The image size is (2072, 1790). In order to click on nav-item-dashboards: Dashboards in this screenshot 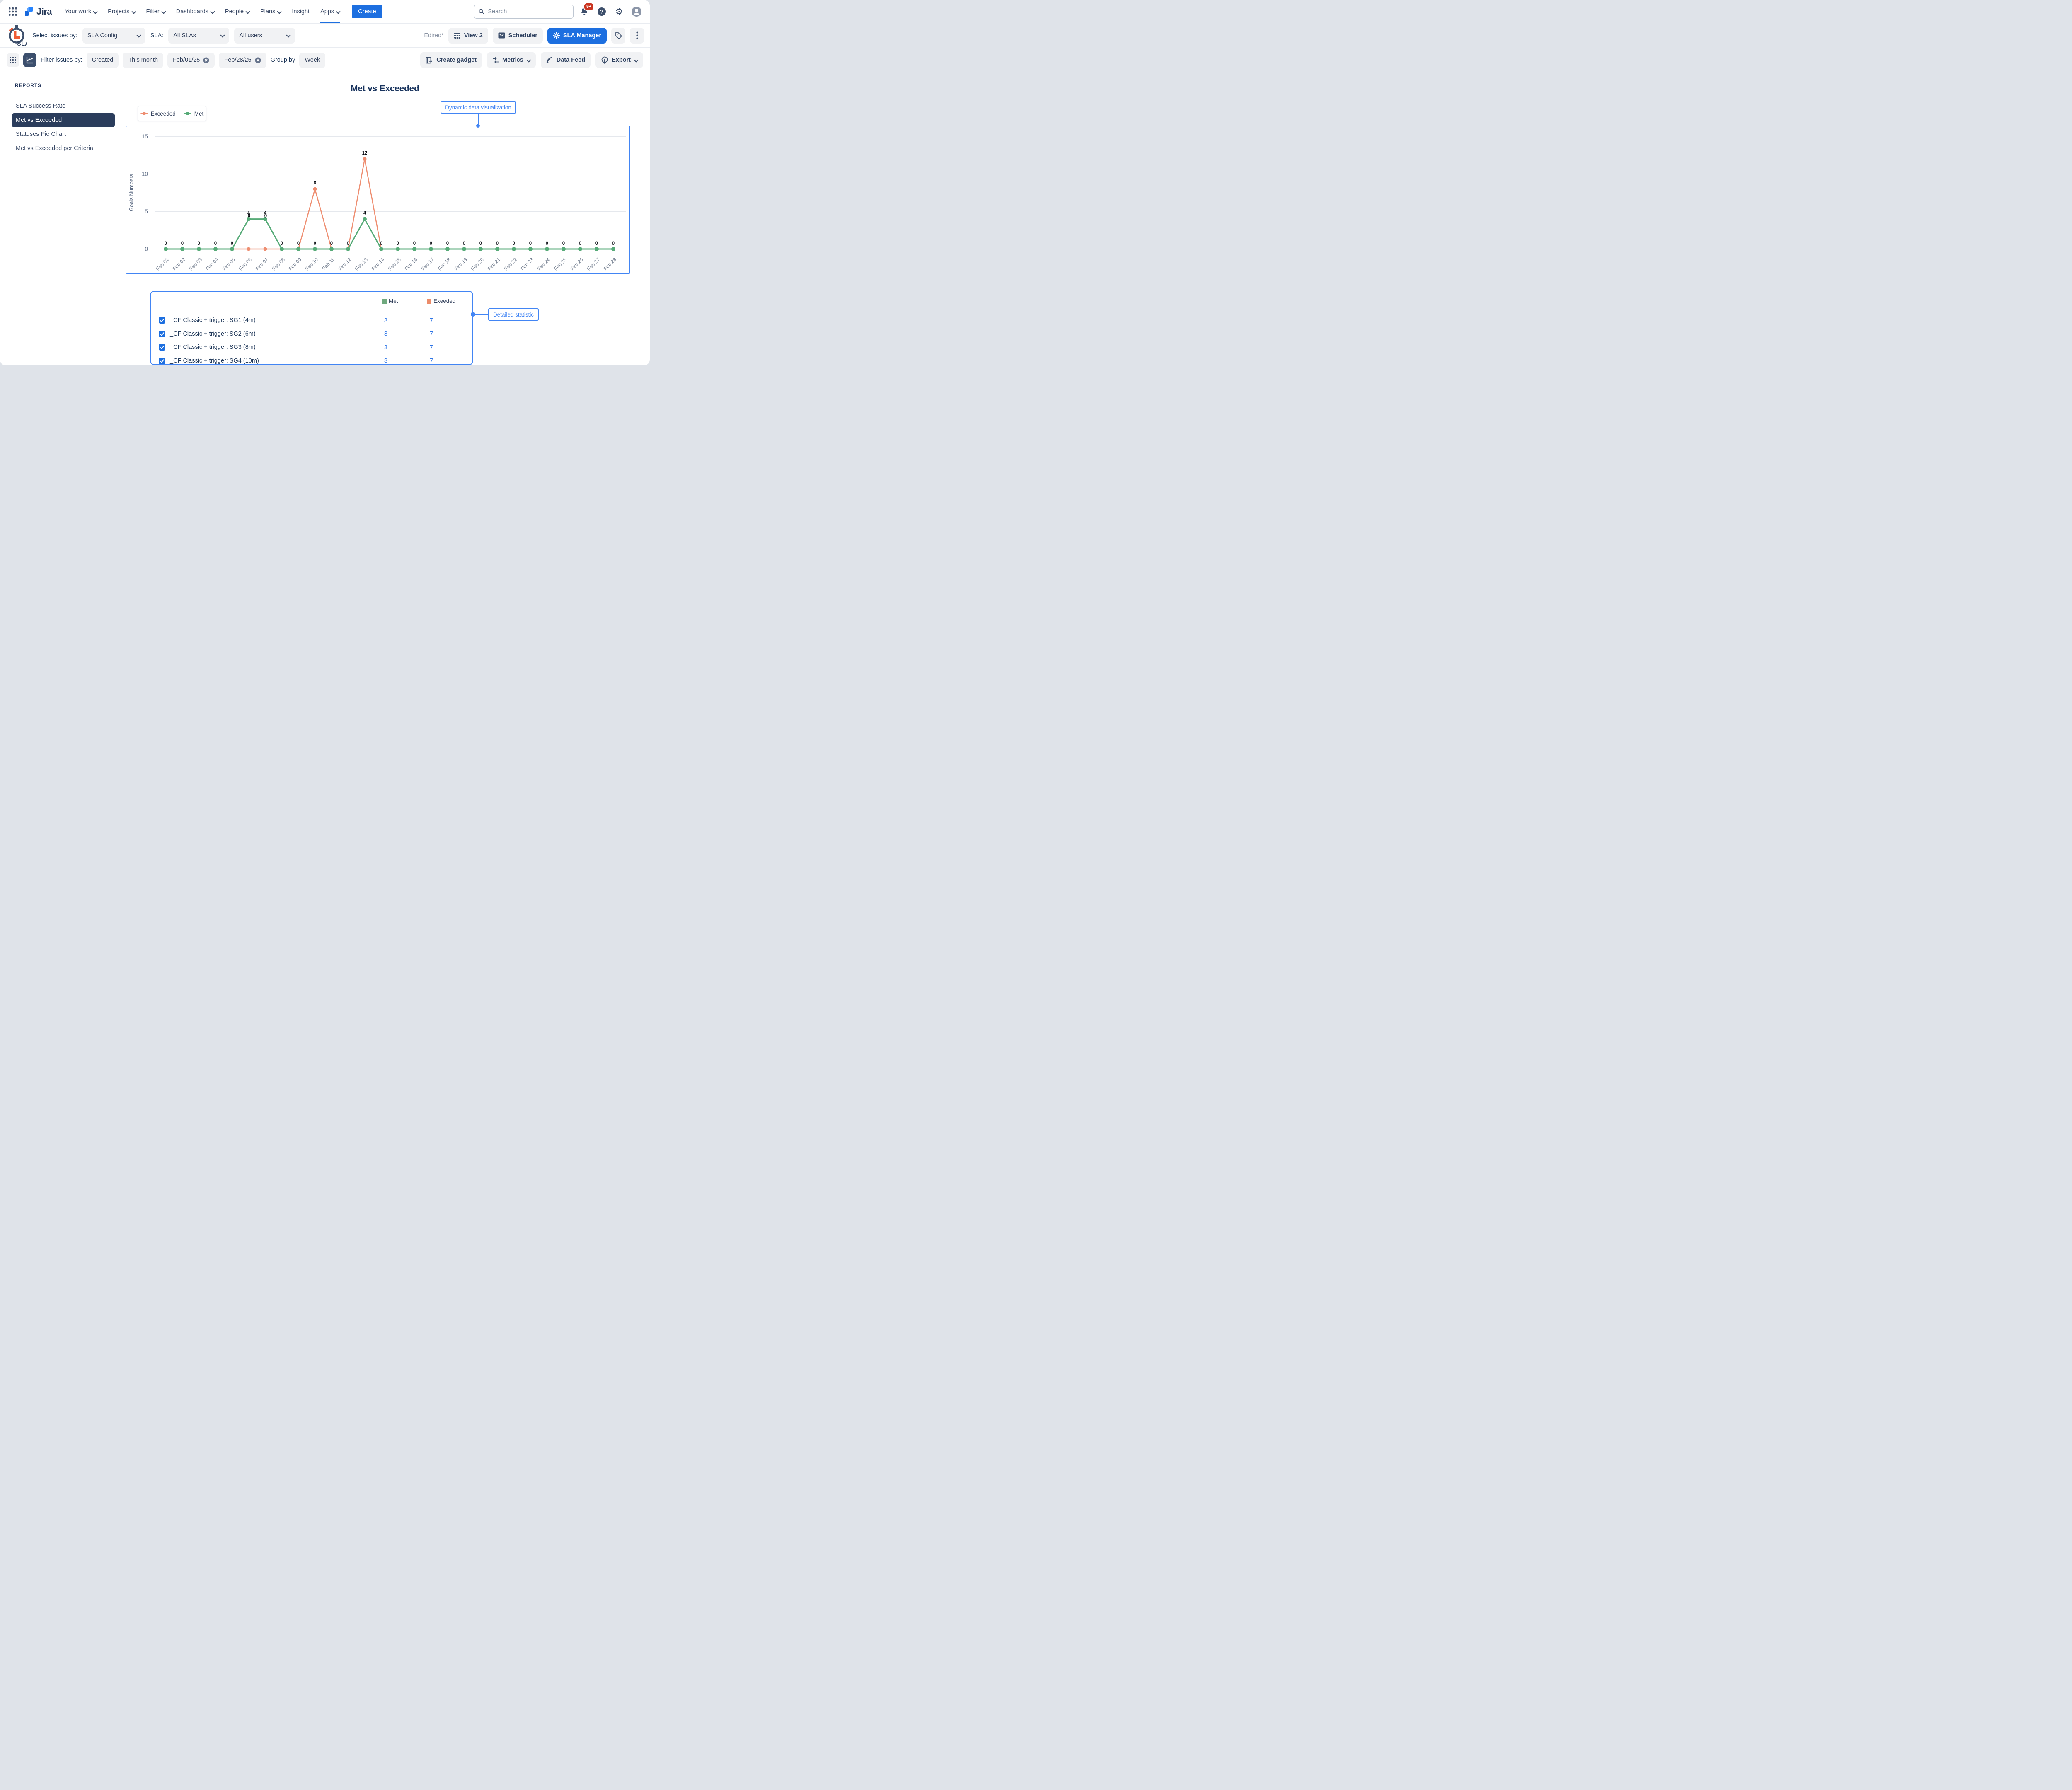, I will do `click(195, 11)`.